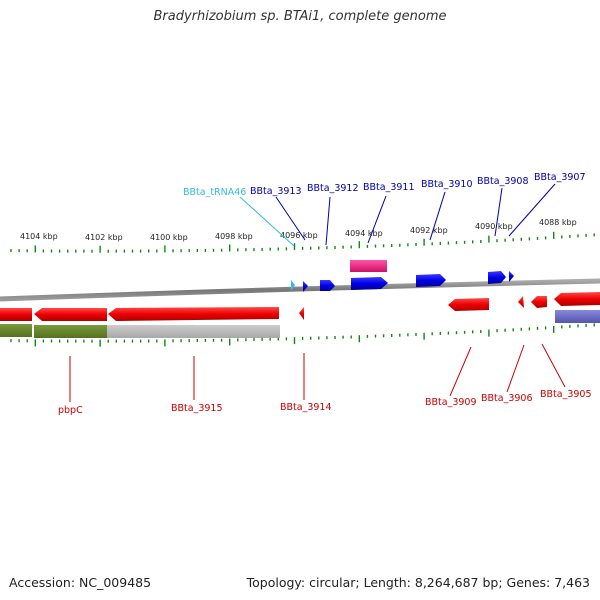 This screenshot has height=600, width=600. What do you see at coordinates (429, 230) in the screenshot?
I see `scale-label: 4092 kbp` at bounding box center [429, 230].